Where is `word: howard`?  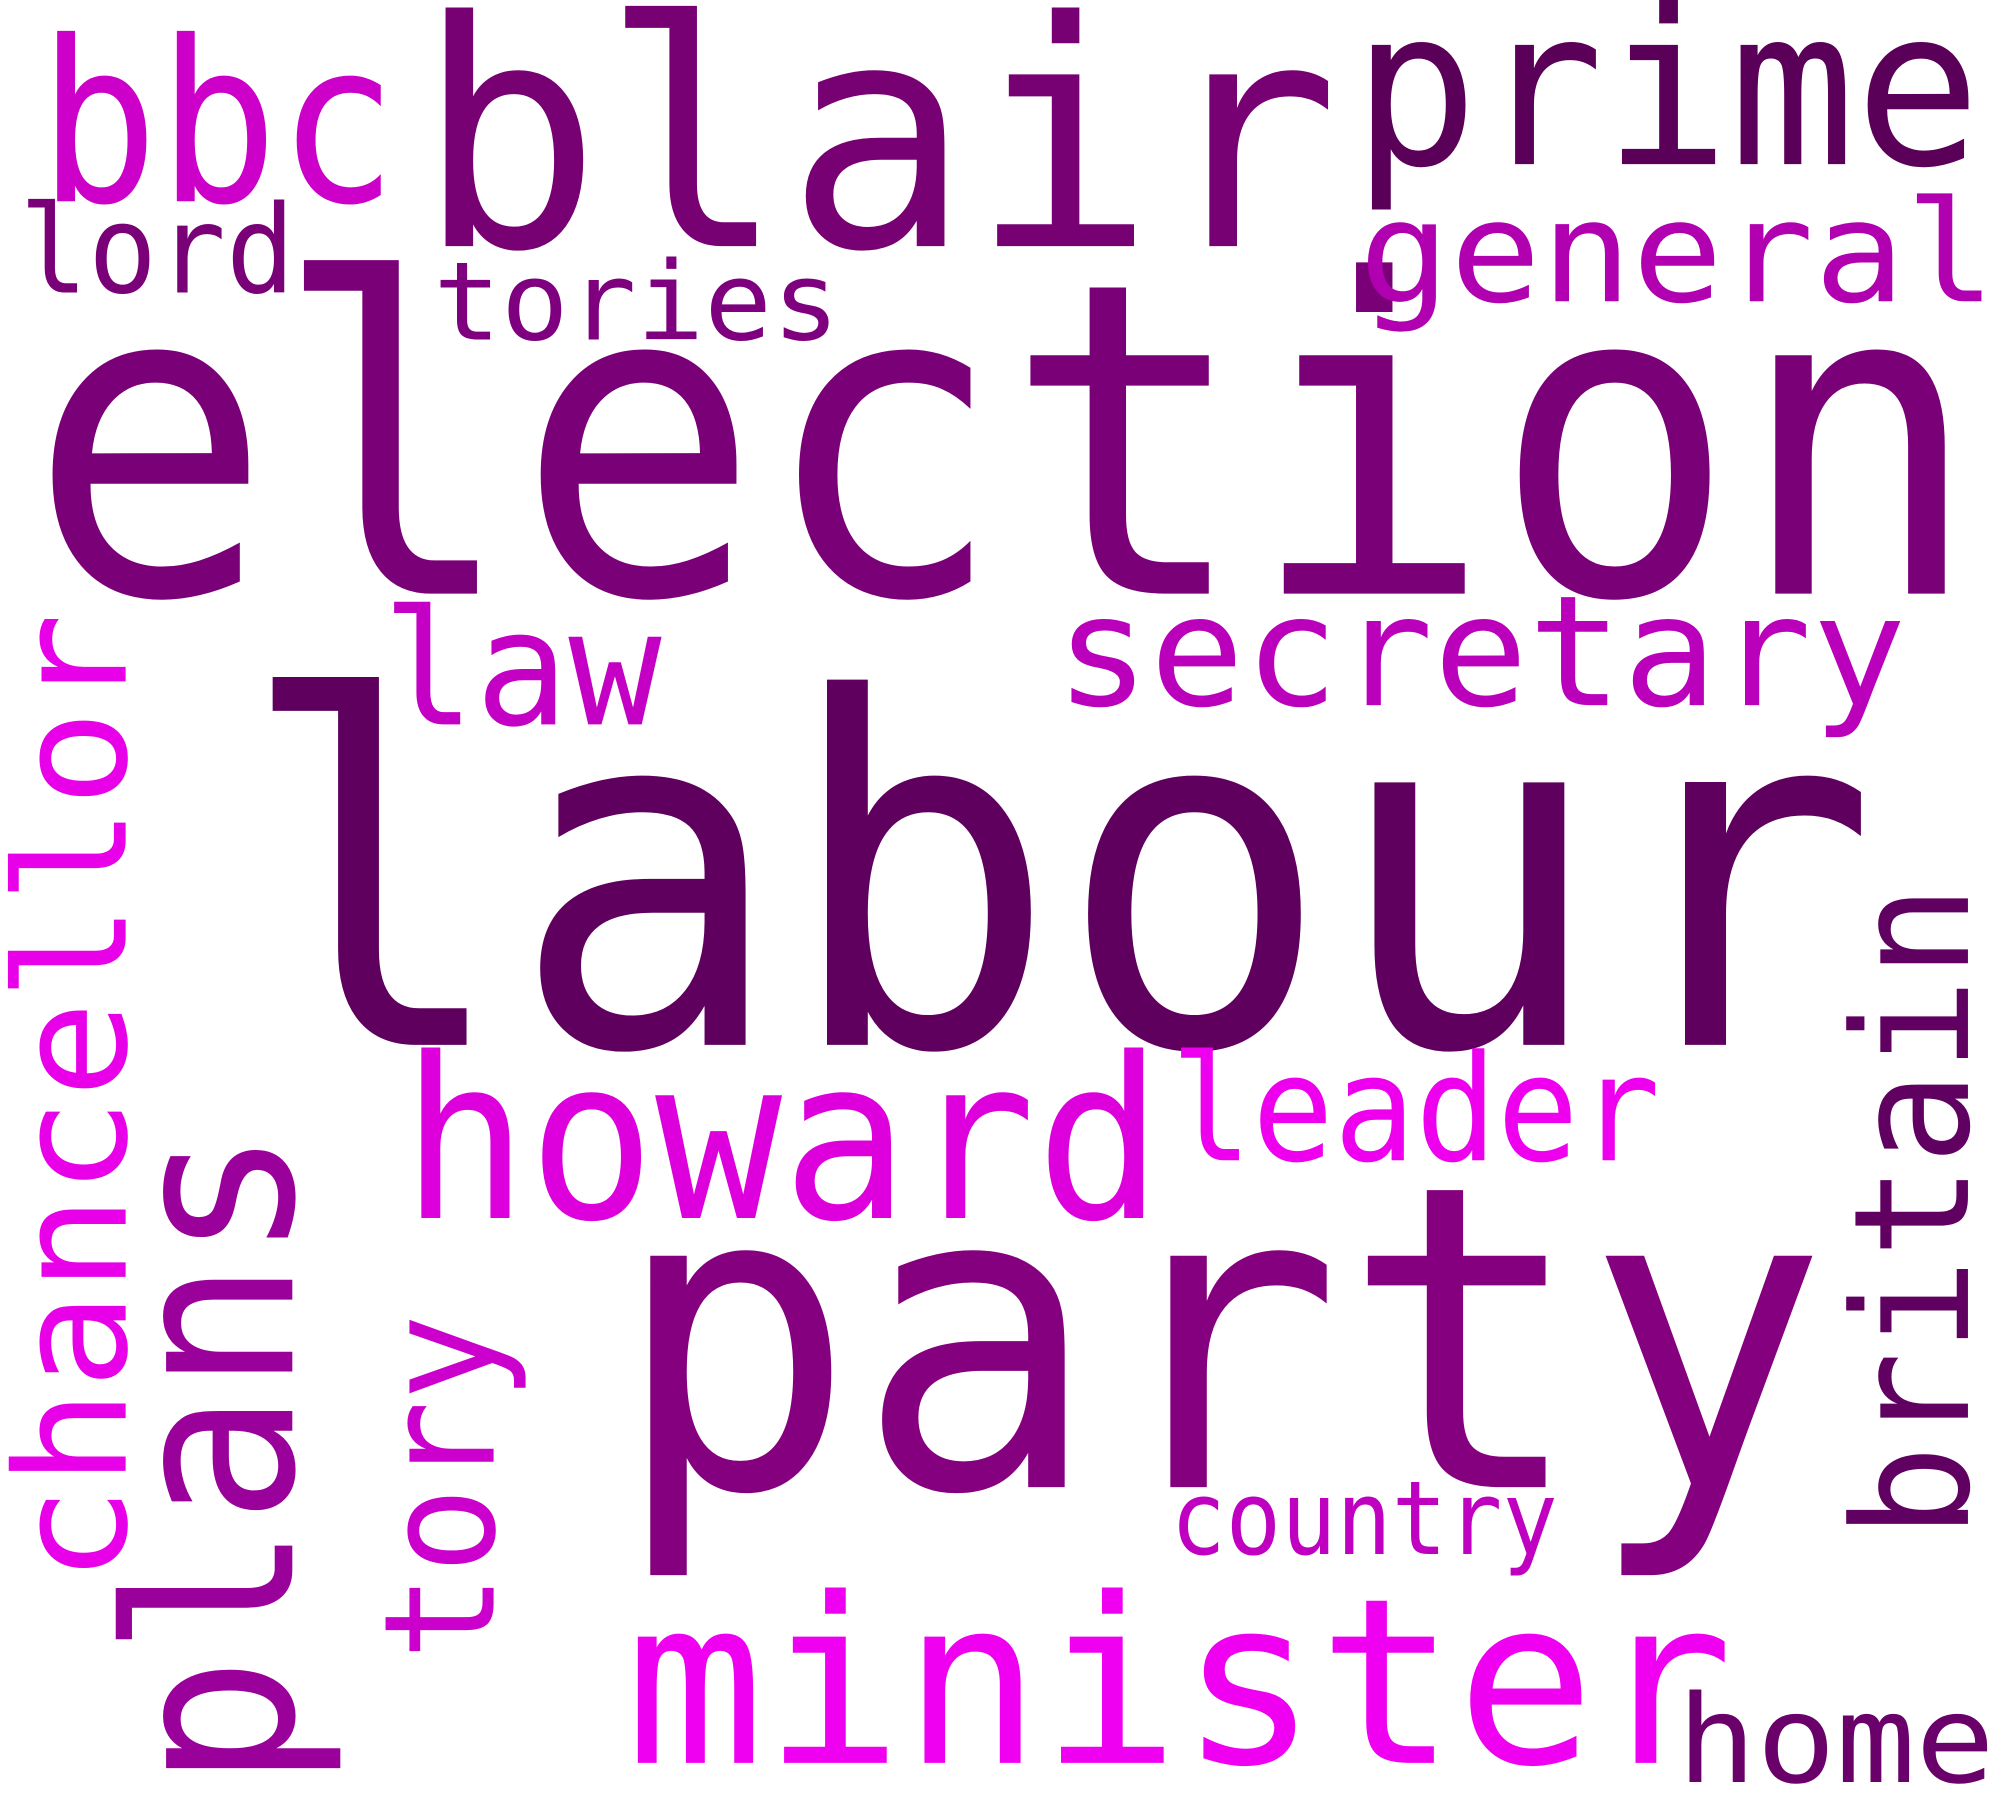
word: howard is located at coordinates (782, 1140).